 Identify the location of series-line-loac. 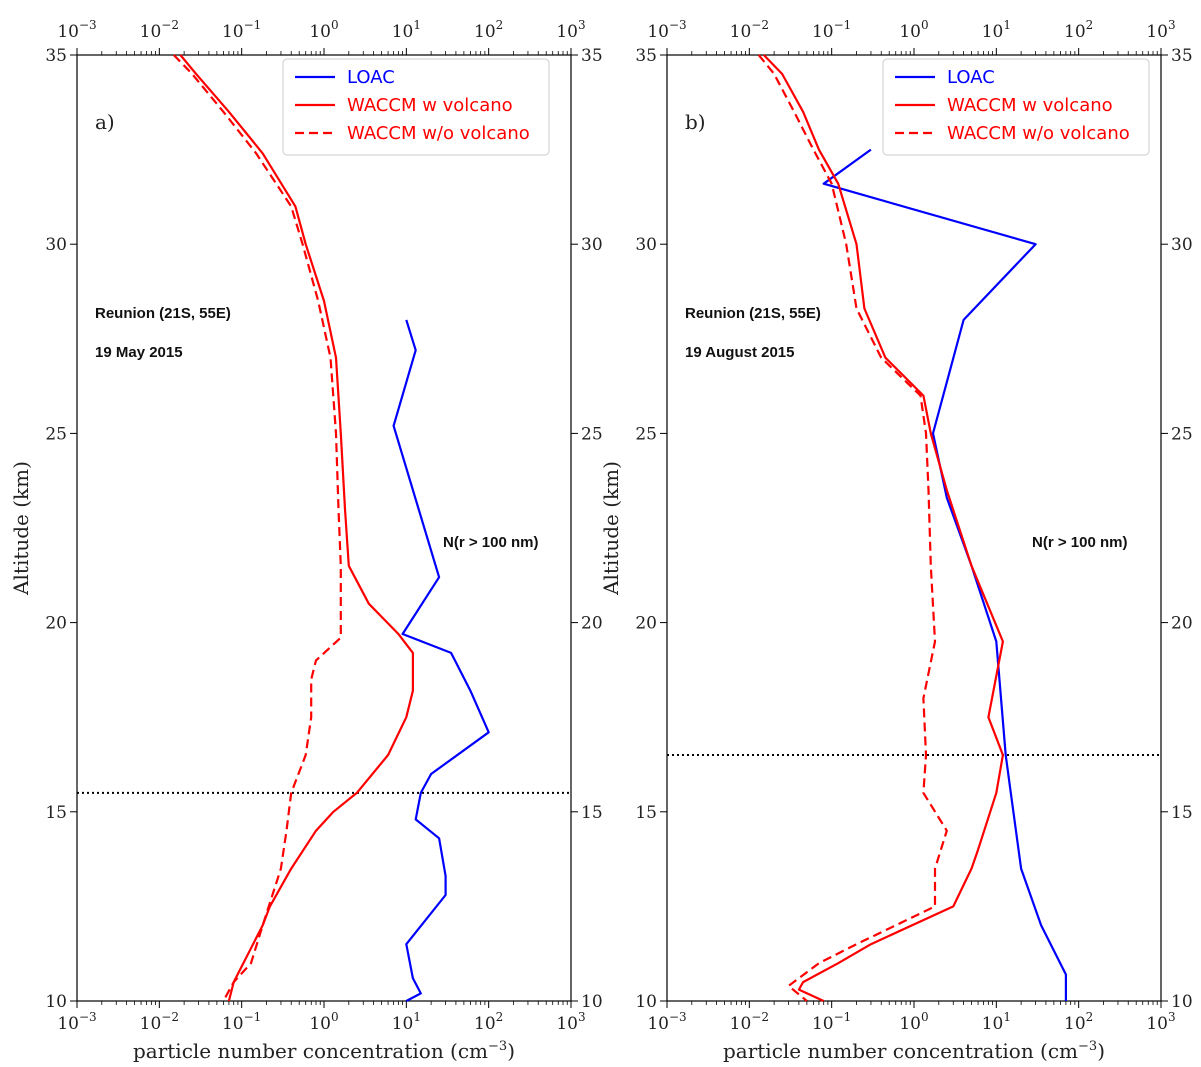
(441, 660).